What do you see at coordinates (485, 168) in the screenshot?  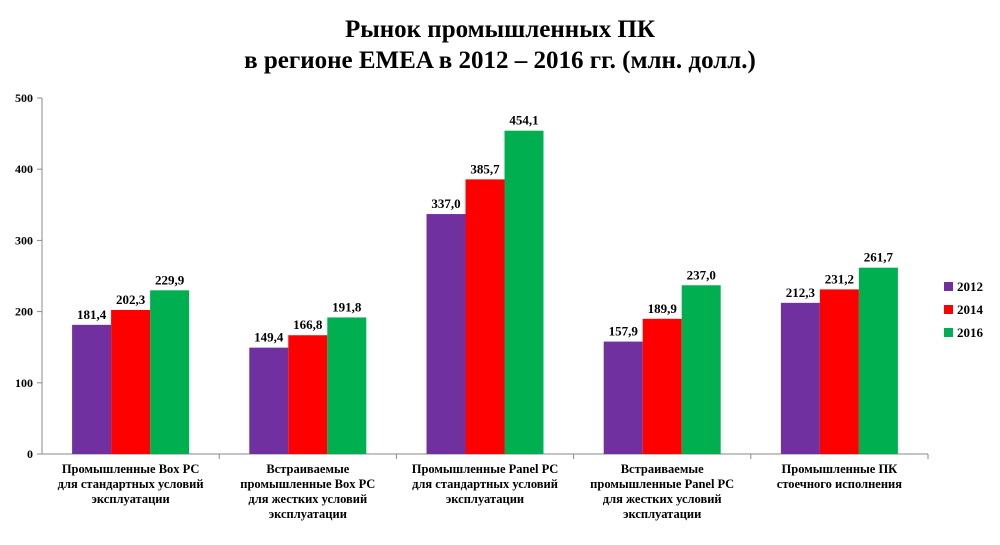 I see `data-label: 385,7` at bounding box center [485, 168].